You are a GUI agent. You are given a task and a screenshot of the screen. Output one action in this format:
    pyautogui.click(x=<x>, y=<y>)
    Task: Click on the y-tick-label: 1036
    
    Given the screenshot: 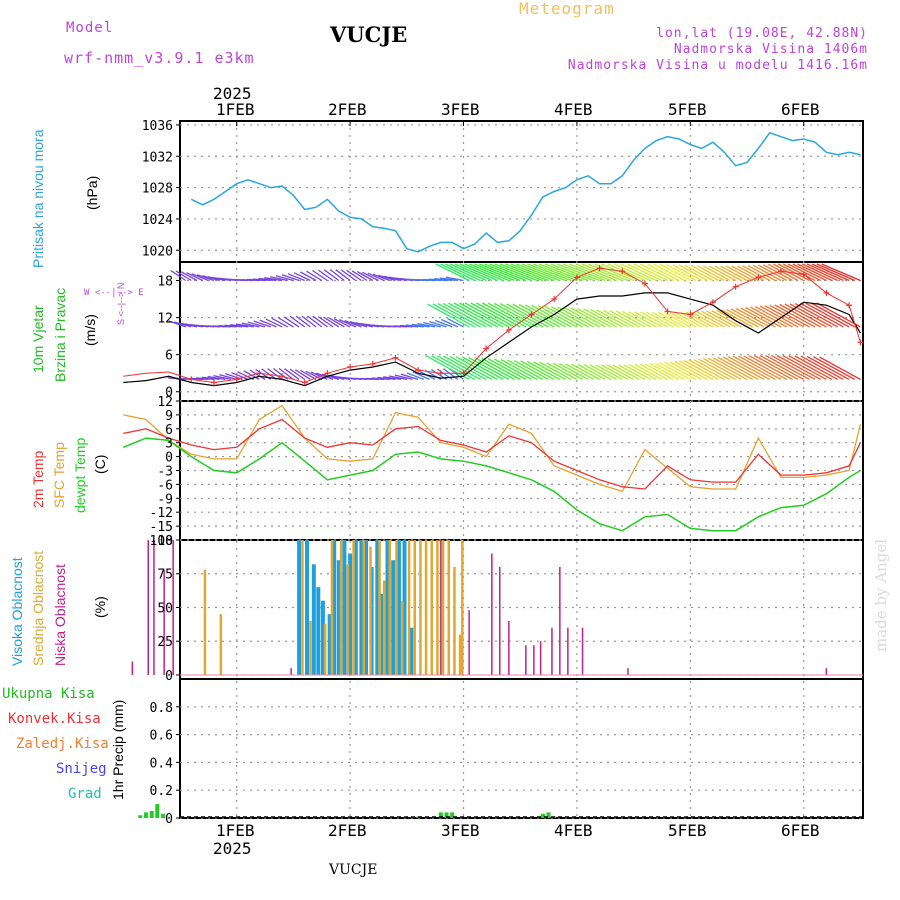 What is the action you would take?
    pyautogui.click(x=157, y=126)
    